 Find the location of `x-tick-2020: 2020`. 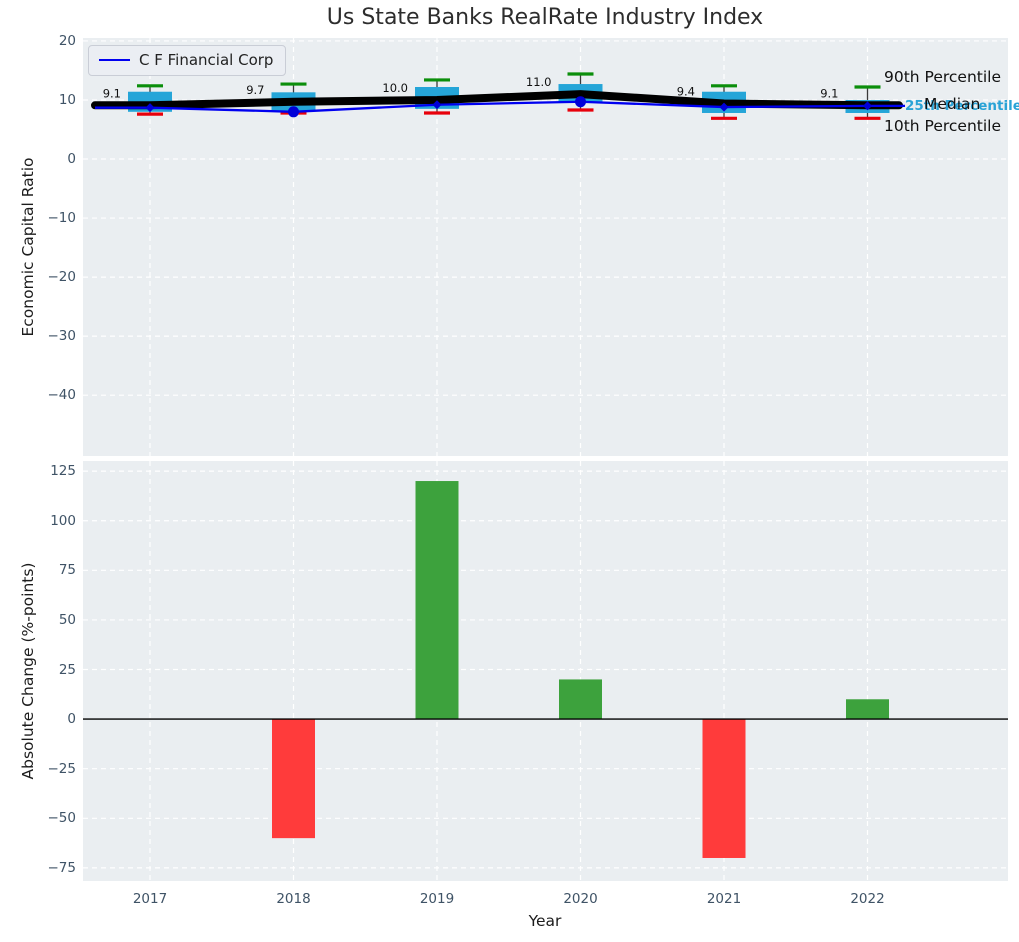

x-tick-2020: 2020 is located at coordinates (580, 899).